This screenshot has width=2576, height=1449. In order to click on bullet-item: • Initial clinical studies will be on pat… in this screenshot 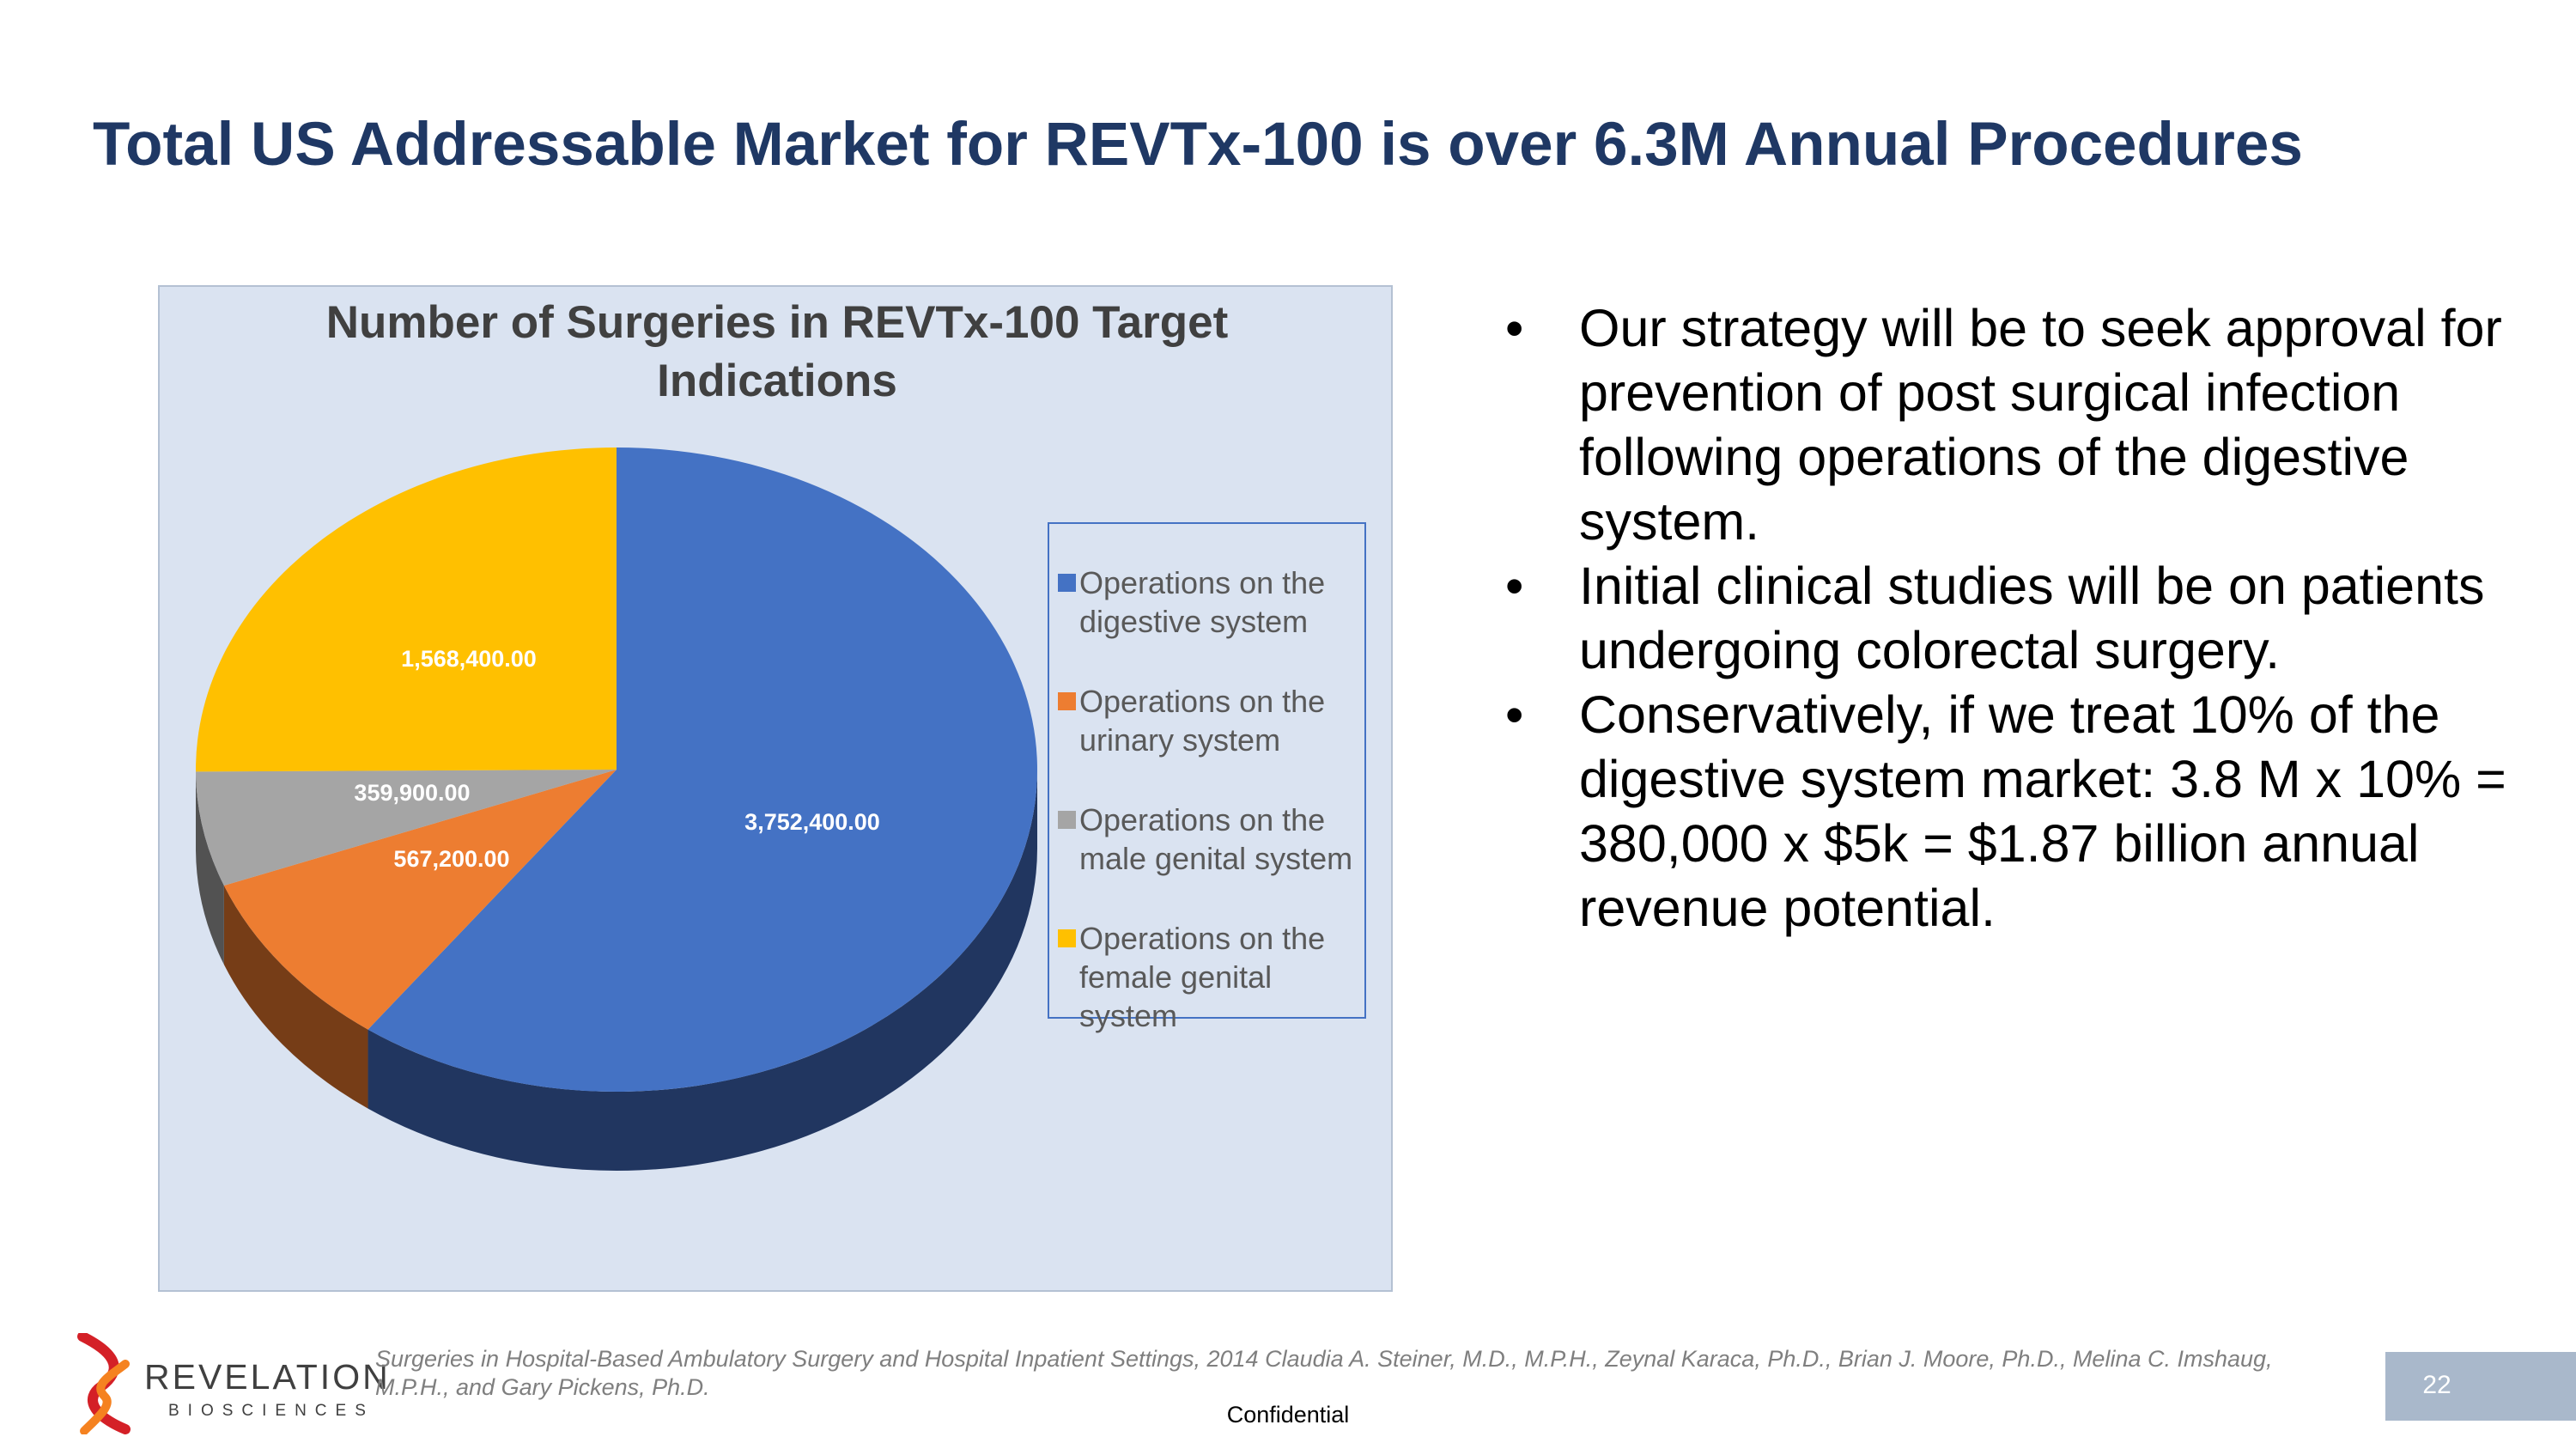, I will do `click(2020, 618)`.